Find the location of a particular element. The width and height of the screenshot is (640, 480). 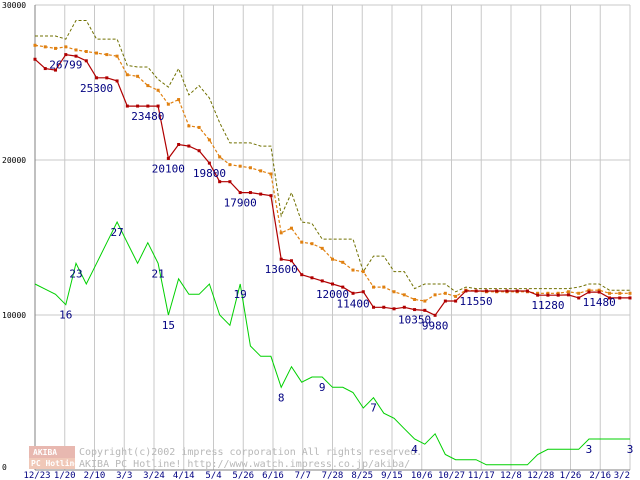

data-label-shops: 4 is located at coordinates (414, 449).